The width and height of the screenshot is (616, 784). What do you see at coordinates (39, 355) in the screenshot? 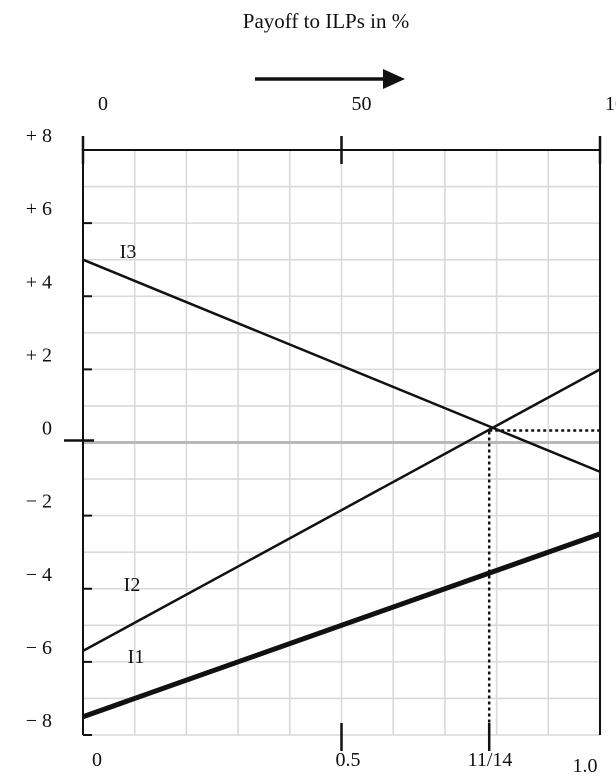
I see `y-axis-tick-label: + 2` at bounding box center [39, 355].